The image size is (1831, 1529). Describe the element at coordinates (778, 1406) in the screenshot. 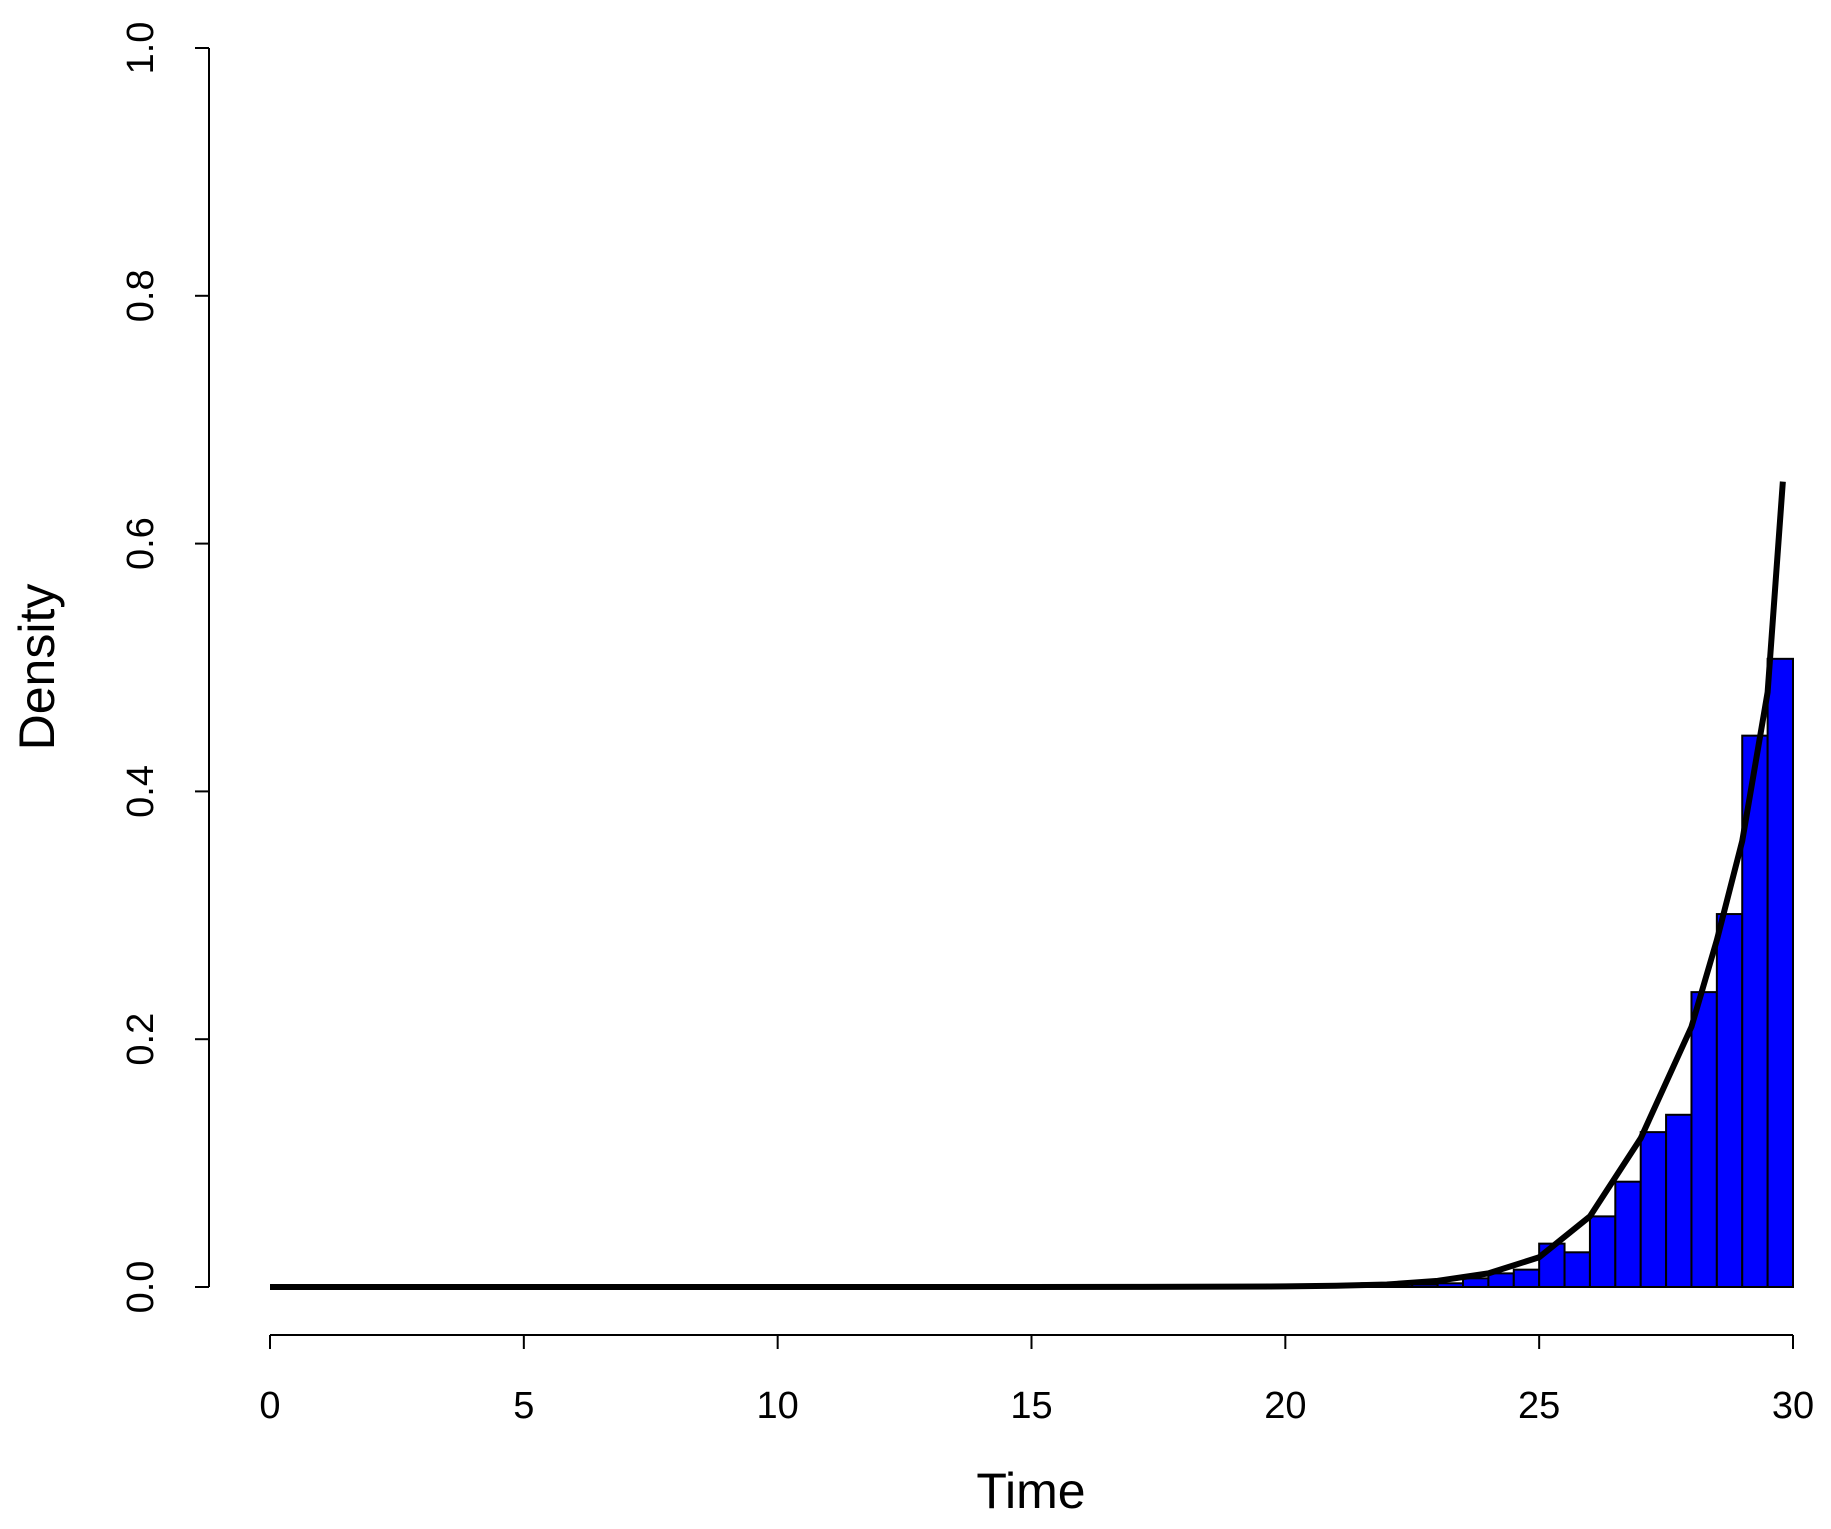

I see `x-tick-label: 10` at that location.